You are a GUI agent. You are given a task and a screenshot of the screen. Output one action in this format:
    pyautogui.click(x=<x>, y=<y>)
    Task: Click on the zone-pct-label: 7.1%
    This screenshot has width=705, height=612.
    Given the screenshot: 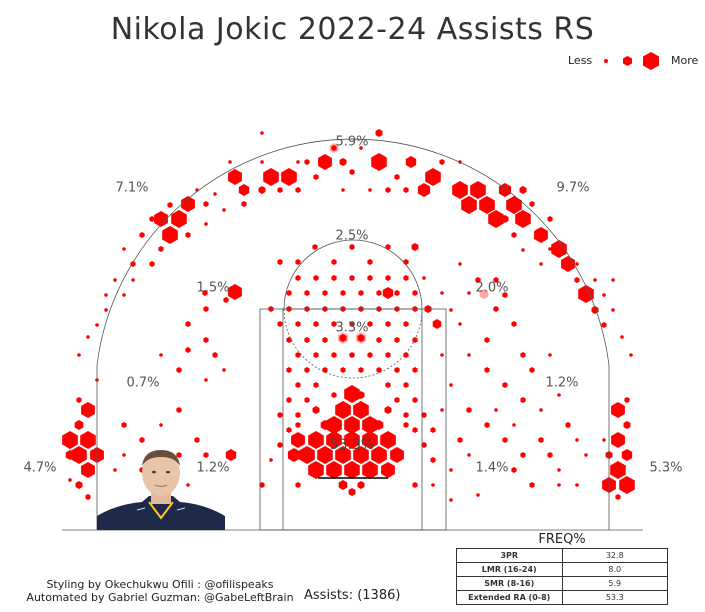 What is the action you would take?
    pyautogui.click(x=132, y=188)
    